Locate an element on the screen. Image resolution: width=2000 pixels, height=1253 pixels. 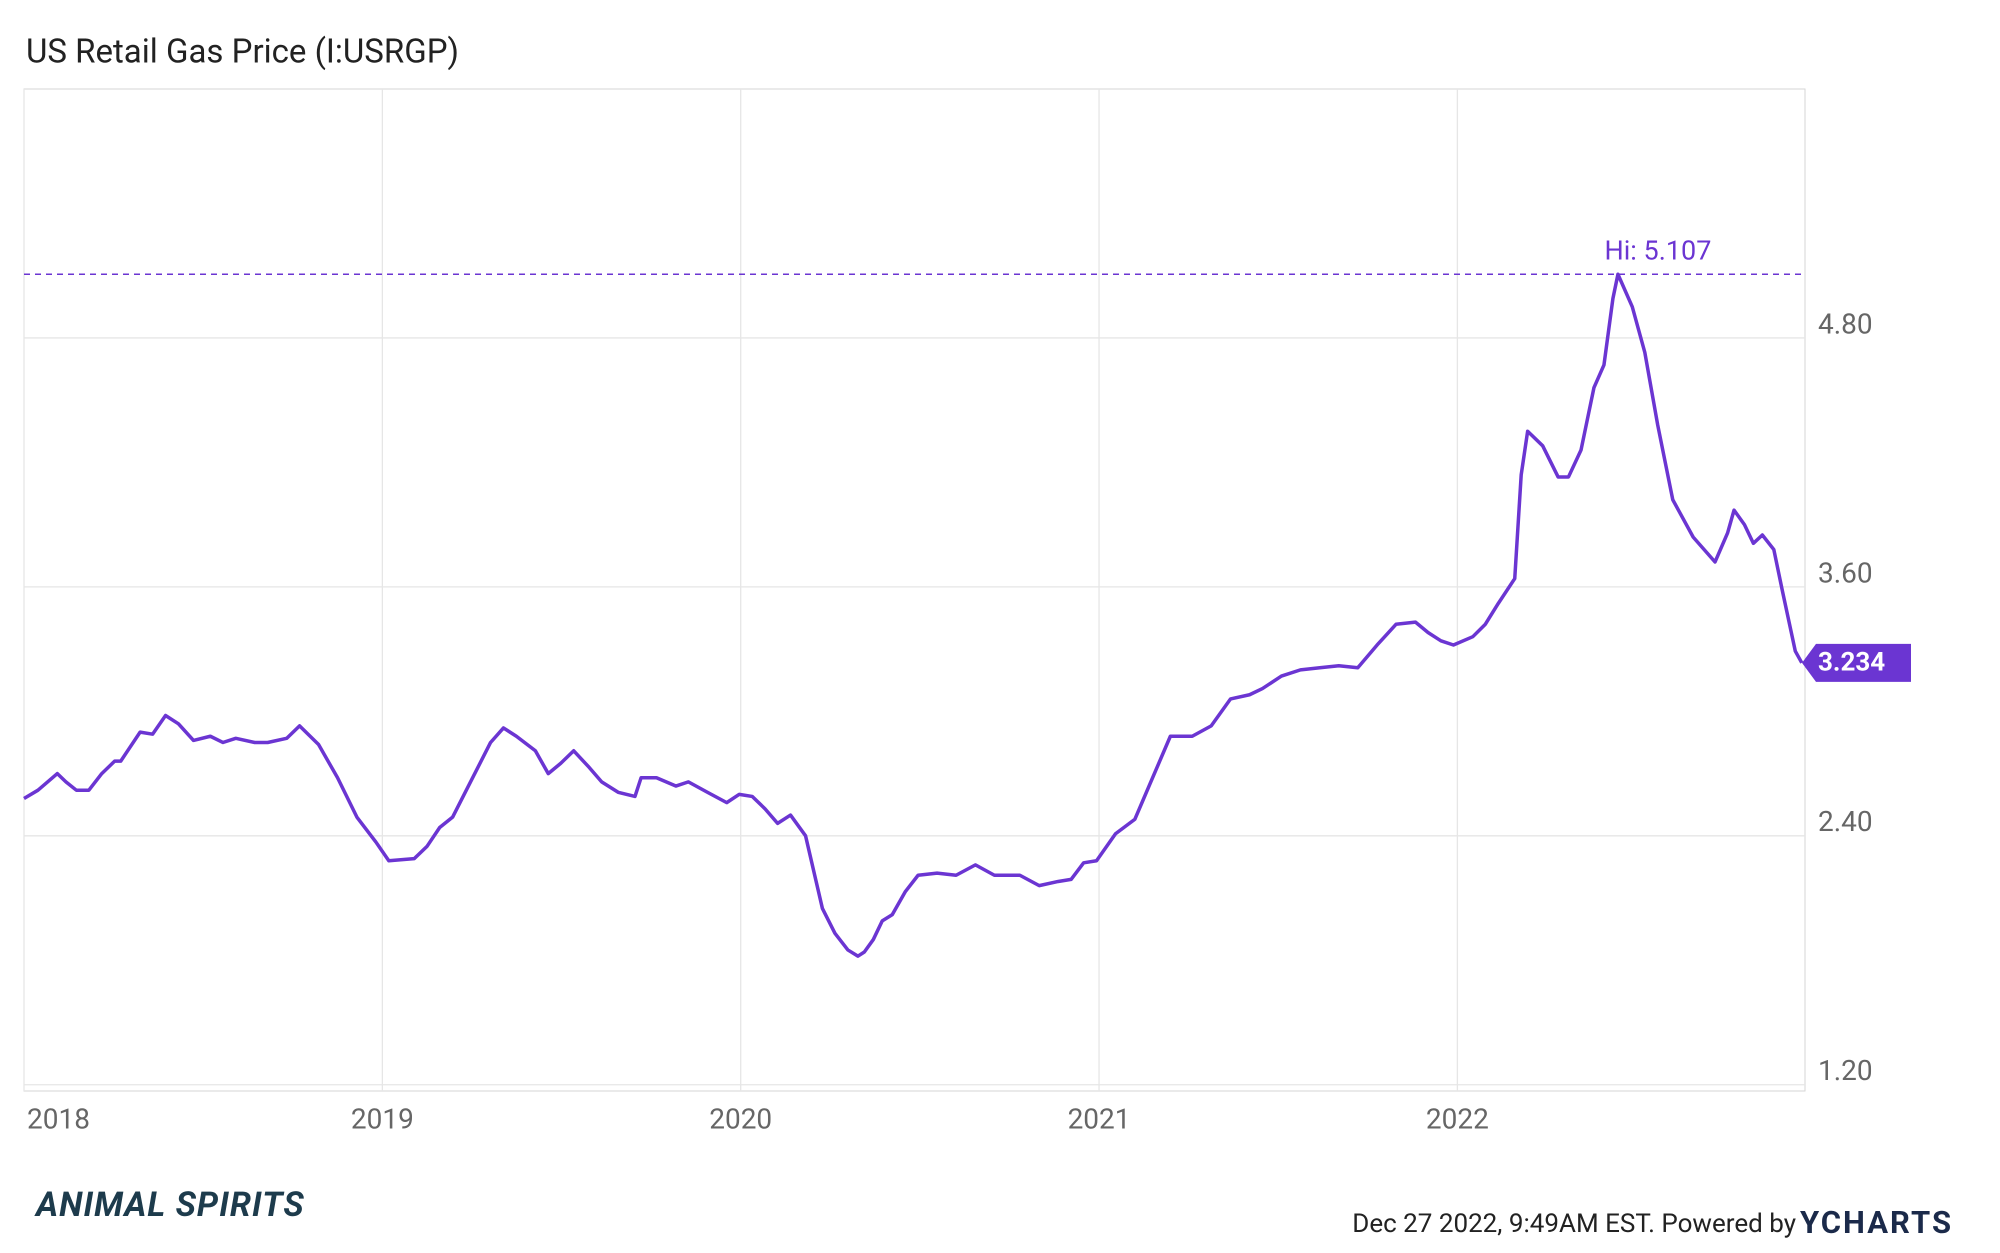
y-tick-label: 2.40 is located at coordinates (1845, 821).